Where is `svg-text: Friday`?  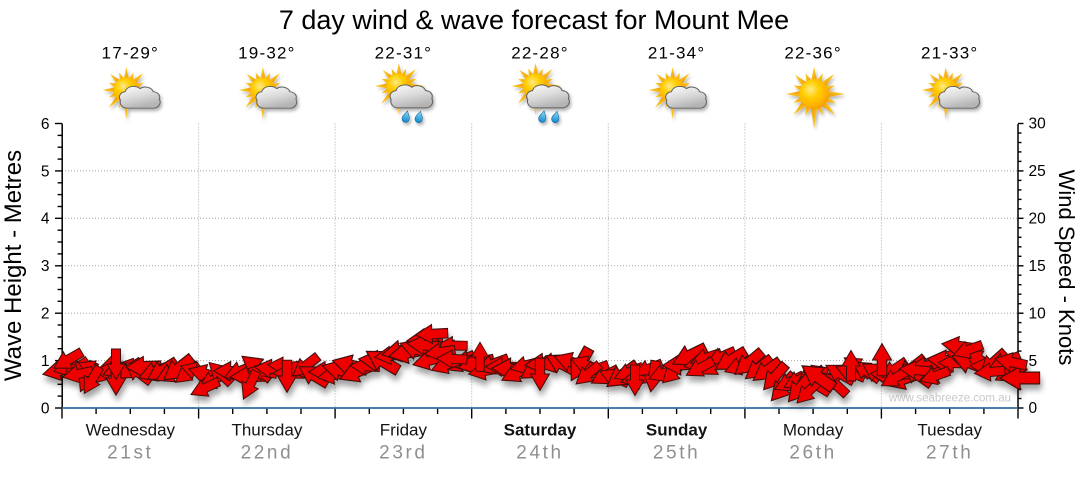
svg-text: Friday is located at coordinates (404, 430).